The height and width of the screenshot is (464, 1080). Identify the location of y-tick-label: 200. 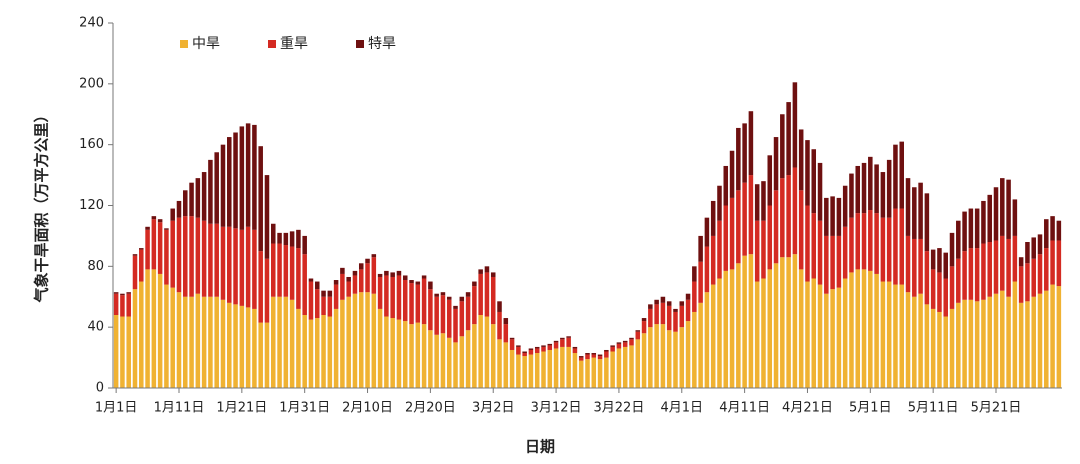
(91, 83).